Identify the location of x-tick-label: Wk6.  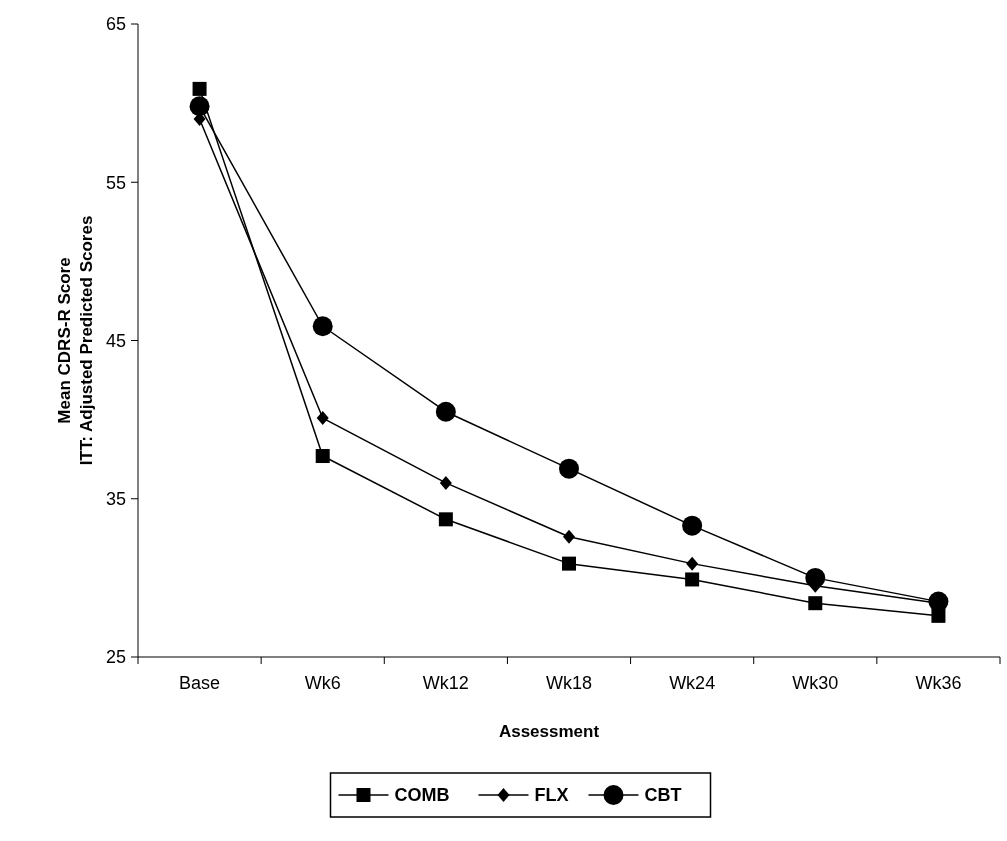
(322, 683).